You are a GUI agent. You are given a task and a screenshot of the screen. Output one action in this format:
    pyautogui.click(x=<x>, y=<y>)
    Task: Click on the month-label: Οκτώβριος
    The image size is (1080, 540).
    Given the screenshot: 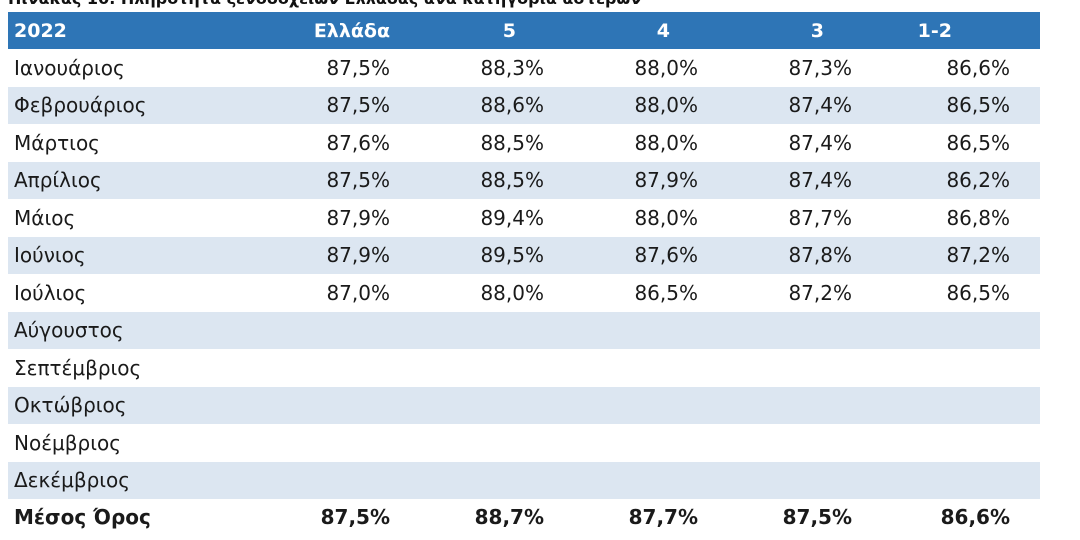 What is the action you would take?
    pyautogui.click(x=70, y=405)
    